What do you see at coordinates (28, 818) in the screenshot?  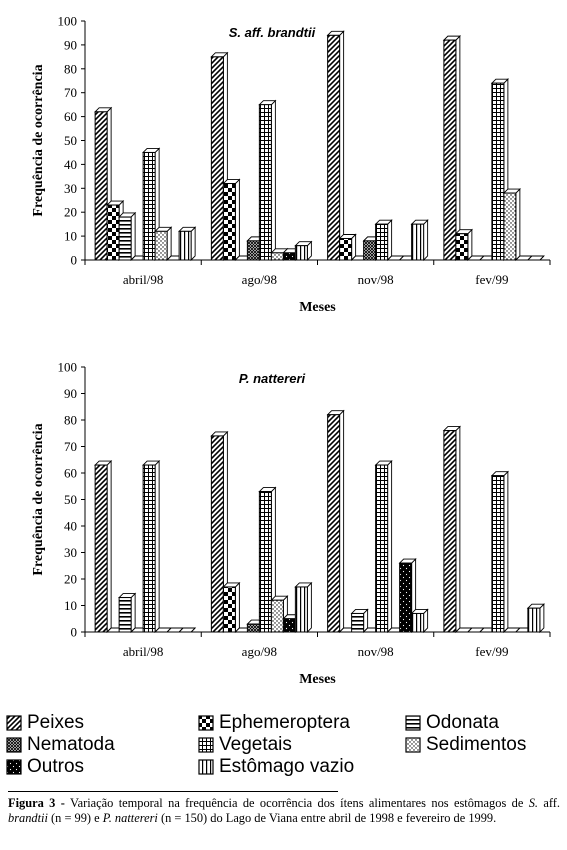 I see `caption-species-1-epithet: brandtii` at bounding box center [28, 818].